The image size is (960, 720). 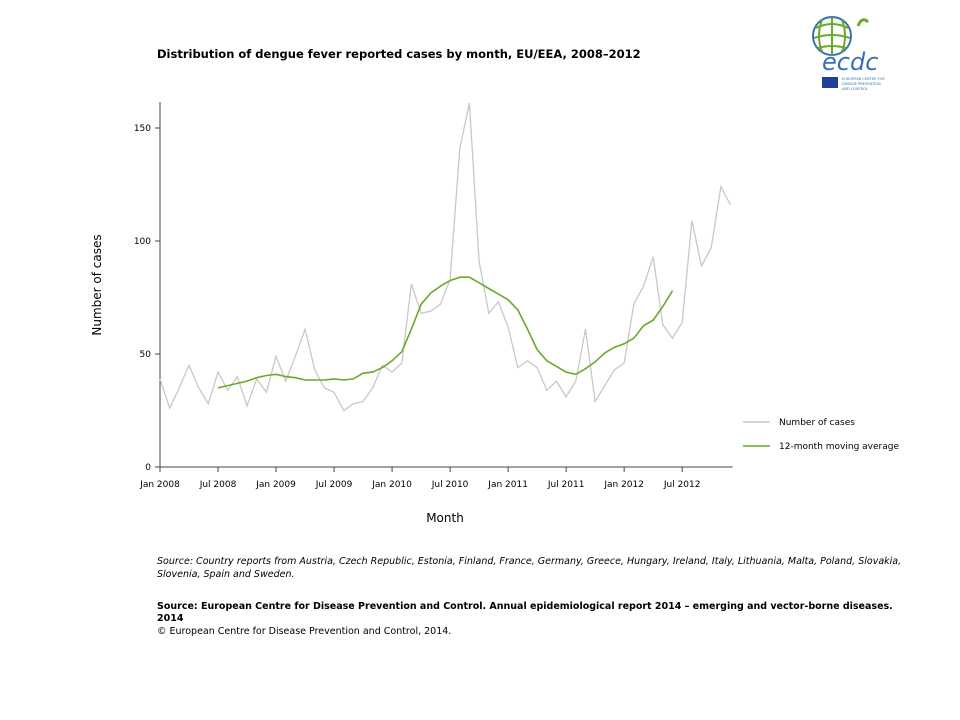 I want to click on svg-text: ecdc, so click(x=850, y=62).